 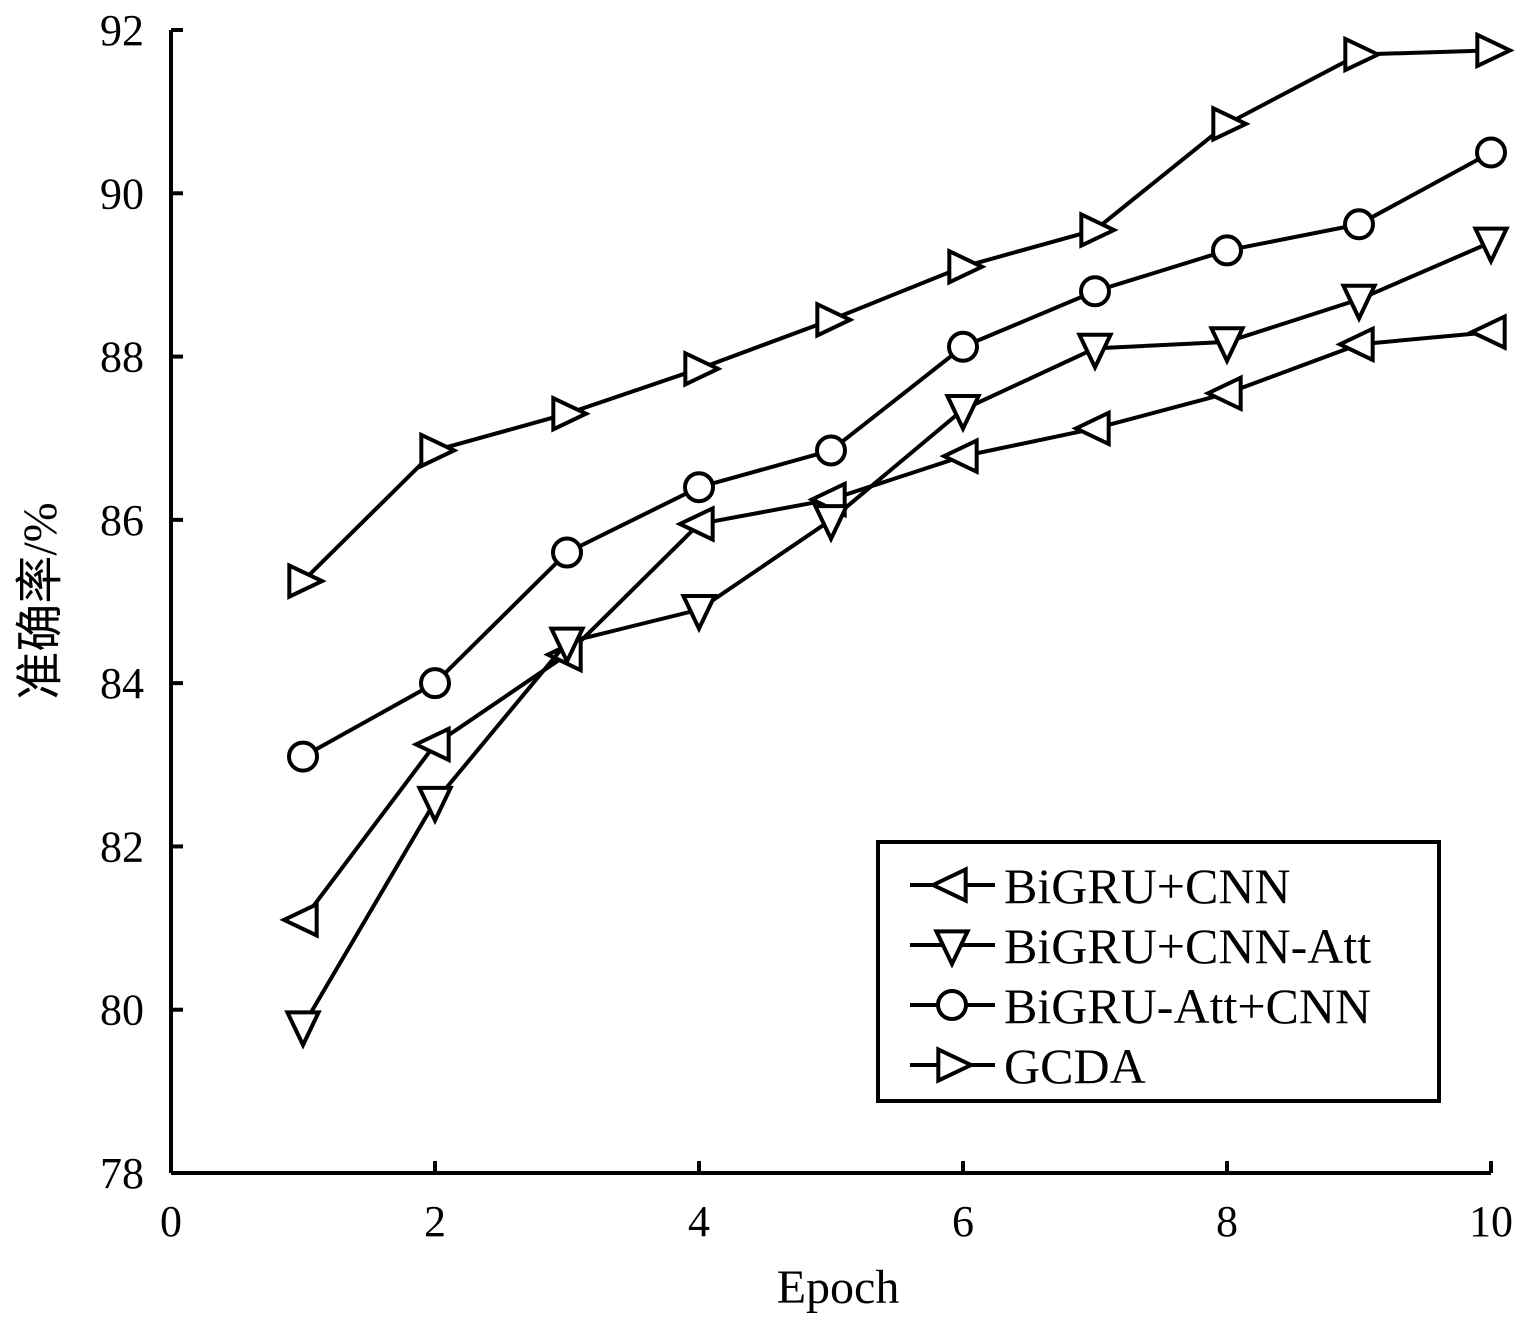 I want to click on legend-item: BiGRU-Att+CNN, so click(x=1140, y=1006).